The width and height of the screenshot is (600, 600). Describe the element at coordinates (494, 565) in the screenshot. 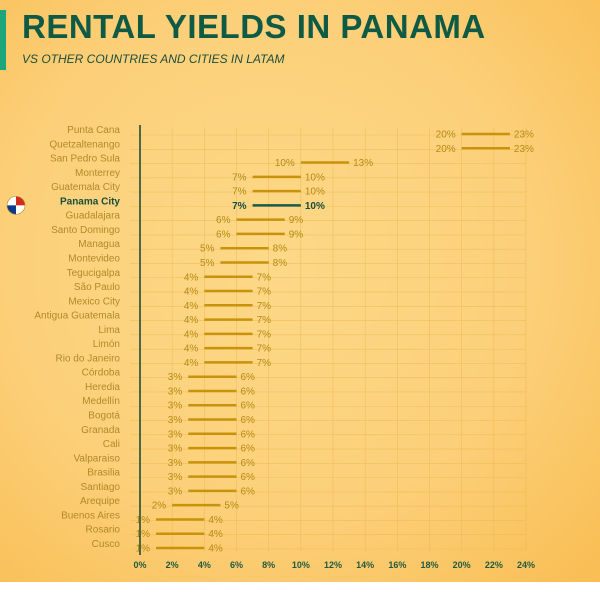

I see `x-tick-label: 22%` at that location.